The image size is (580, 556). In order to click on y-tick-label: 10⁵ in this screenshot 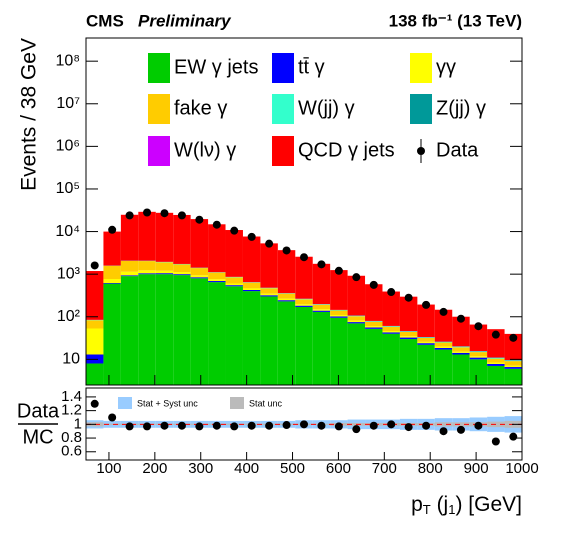, I will do `click(68, 188)`.